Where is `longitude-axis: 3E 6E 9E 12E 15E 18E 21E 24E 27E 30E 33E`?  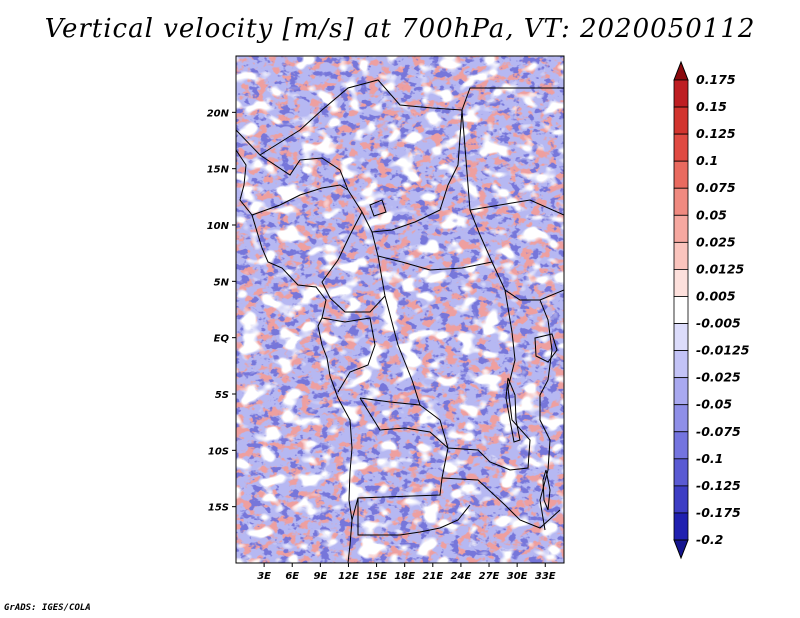 longitude-axis: 3E 6E 9E 12E 15E 18E 21E 24E 27E 30E 33E is located at coordinates (406, 572).